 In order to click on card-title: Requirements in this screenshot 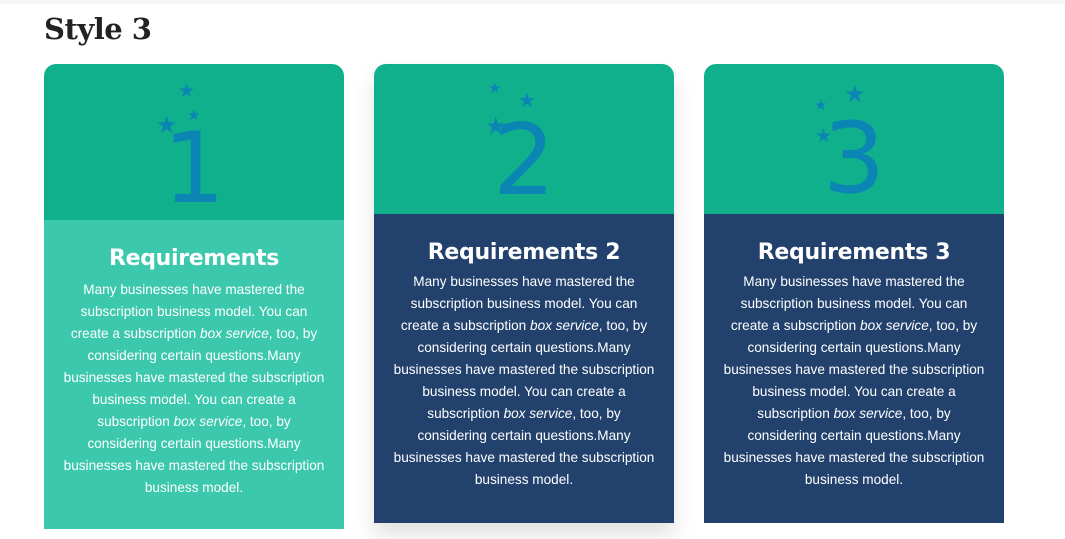, I will do `click(194, 258)`.